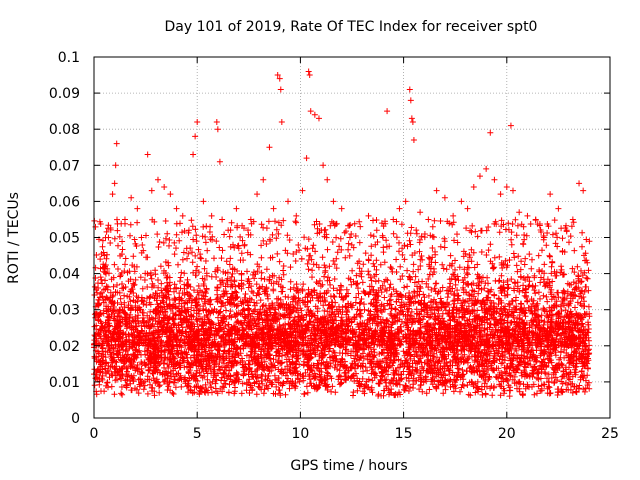 The height and width of the screenshot is (480, 640). What do you see at coordinates (69, 58) in the screenshot?
I see `y-tick-label: 0.1` at bounding box center [69, 58].